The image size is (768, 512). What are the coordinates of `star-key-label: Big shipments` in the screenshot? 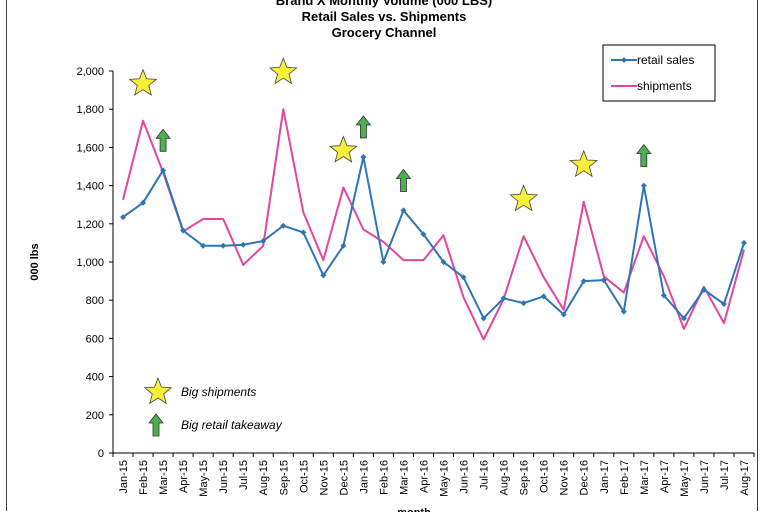 It's located at (218, 392).